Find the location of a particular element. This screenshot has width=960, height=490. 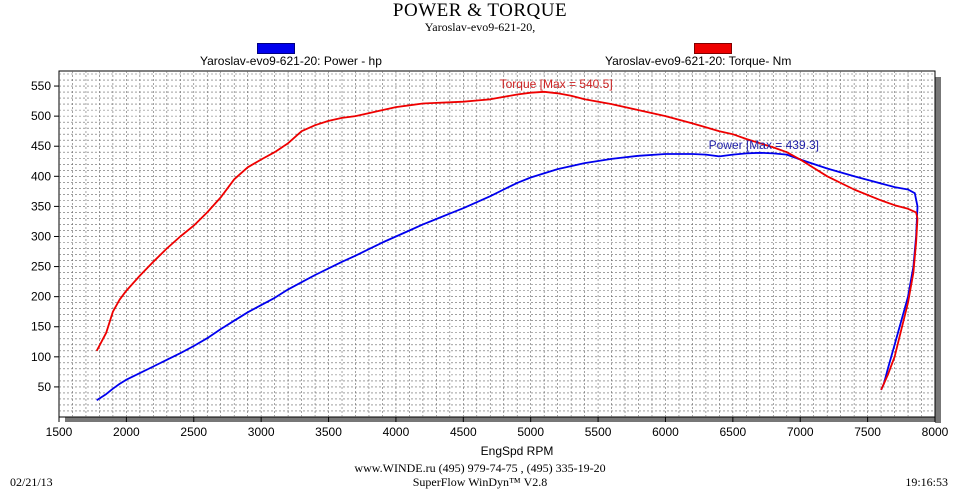

footer-date: 02/21/13 is located at coordinates (31, 482).